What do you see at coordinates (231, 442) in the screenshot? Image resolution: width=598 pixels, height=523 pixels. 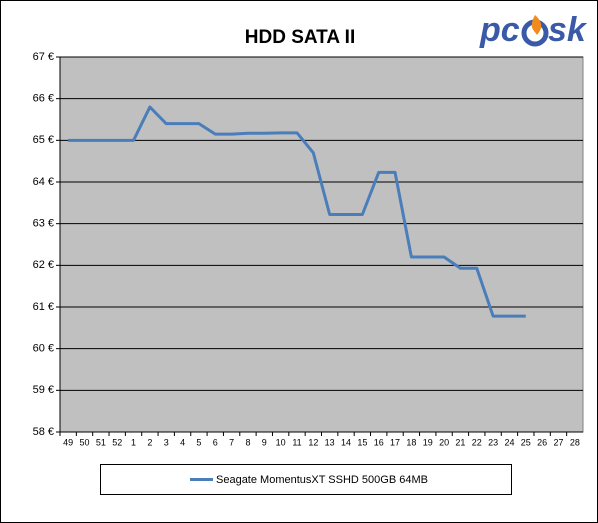 I see `x-tick-label: 7` at bounding box center [231, 442].